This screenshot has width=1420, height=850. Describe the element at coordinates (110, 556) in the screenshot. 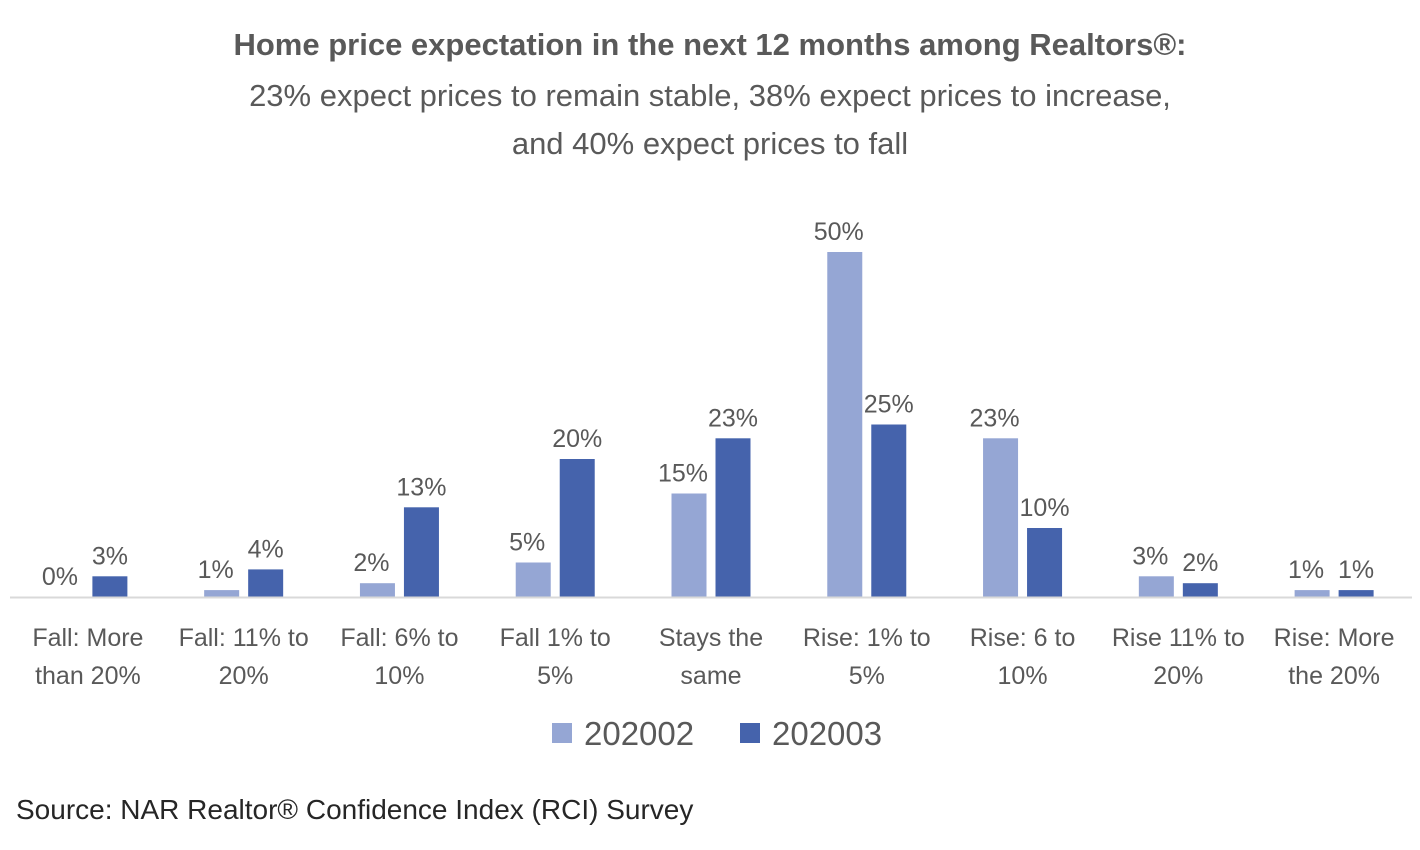

I see `data-label-202003-0: 3%` at that location.